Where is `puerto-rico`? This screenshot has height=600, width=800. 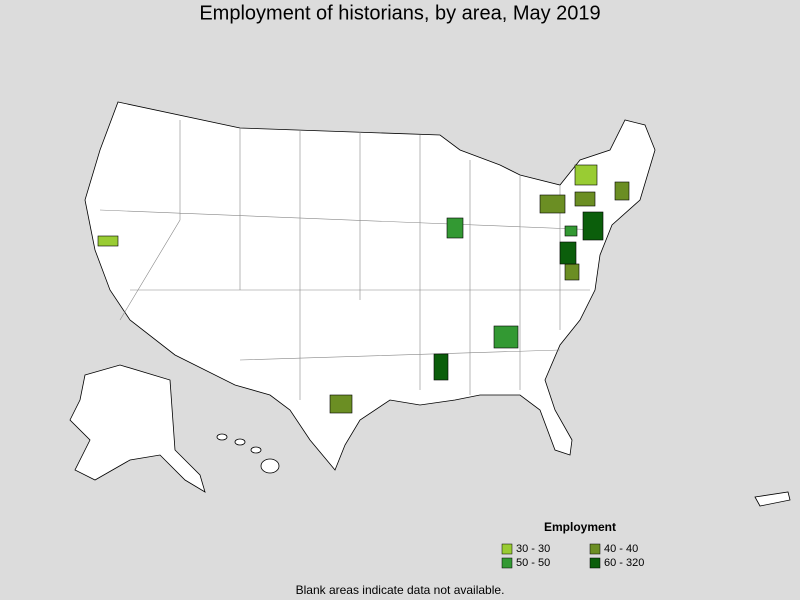
puerto-rico is located at coordinates (772, 499).